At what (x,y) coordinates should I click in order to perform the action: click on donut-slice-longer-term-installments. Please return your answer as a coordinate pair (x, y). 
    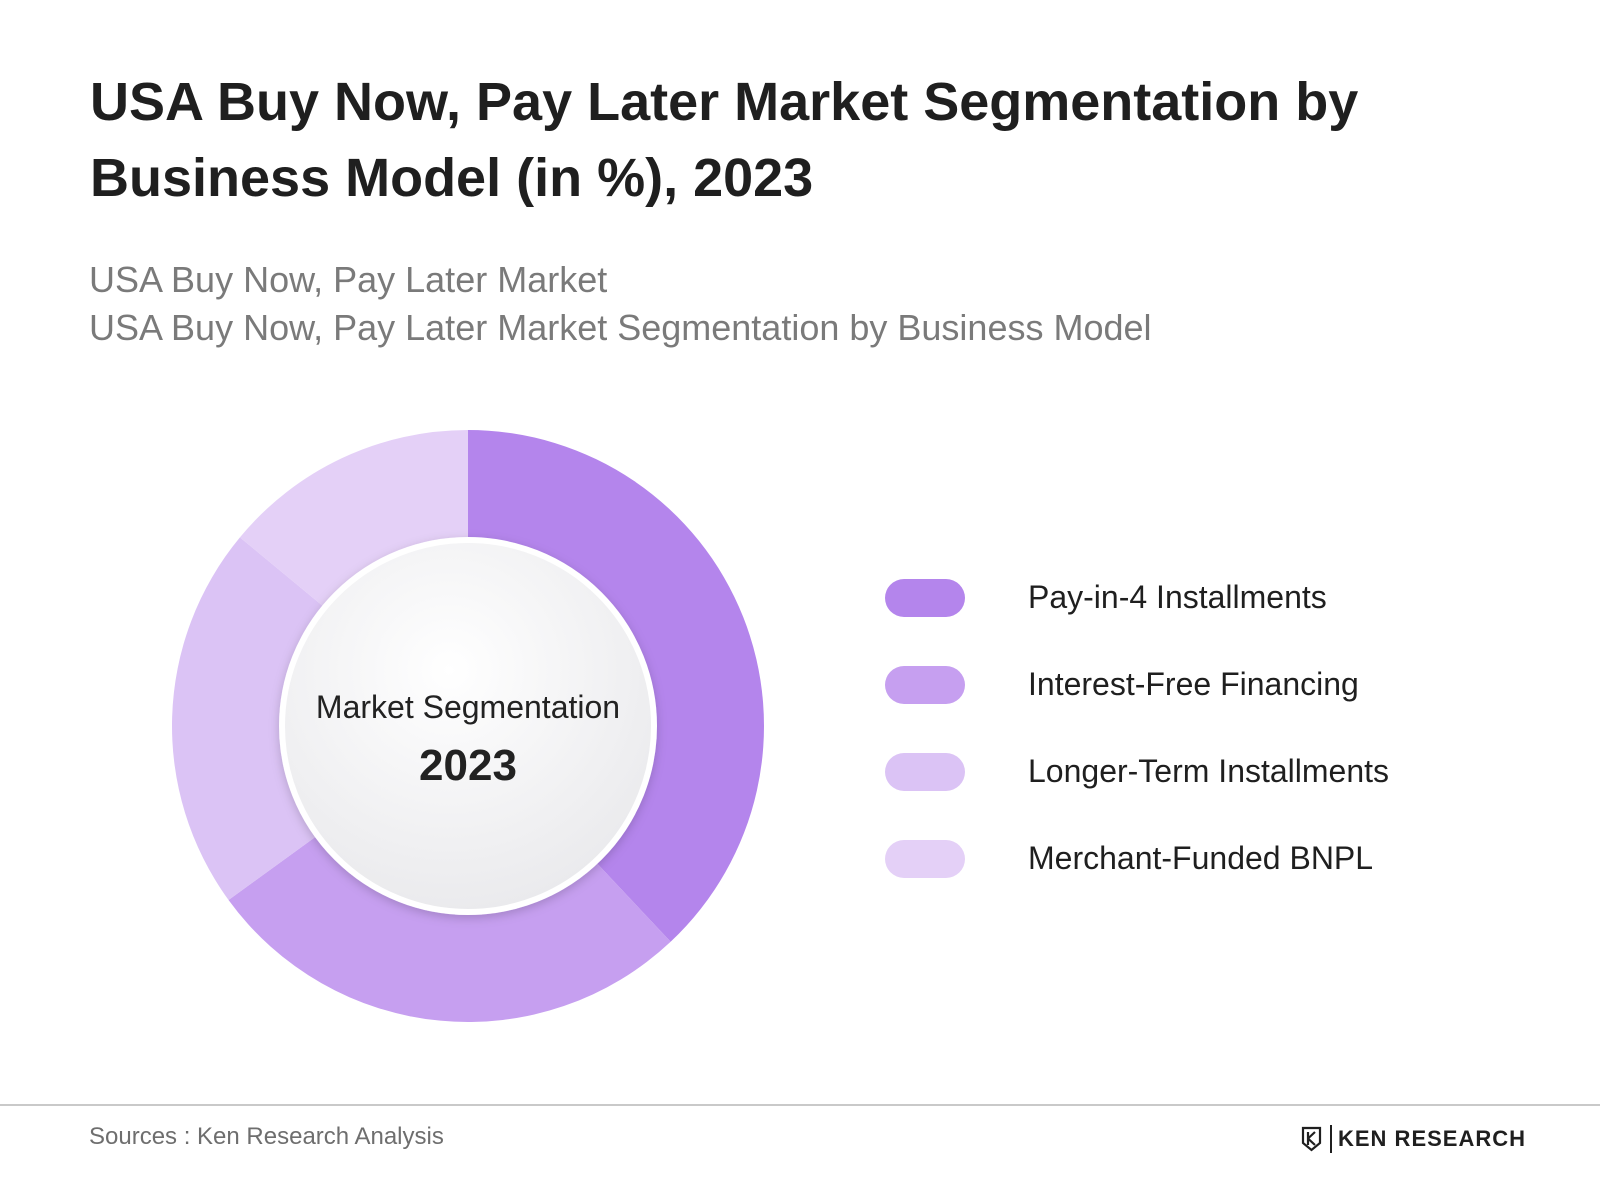
    Looking at the image, I should click on (248, 718).